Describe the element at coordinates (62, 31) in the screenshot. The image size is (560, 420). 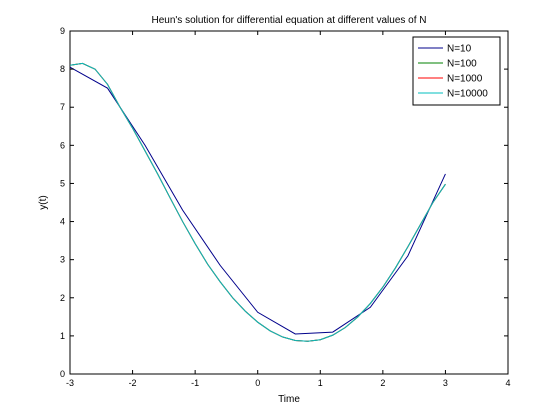
I see `y-tick-label: 9` at that location.